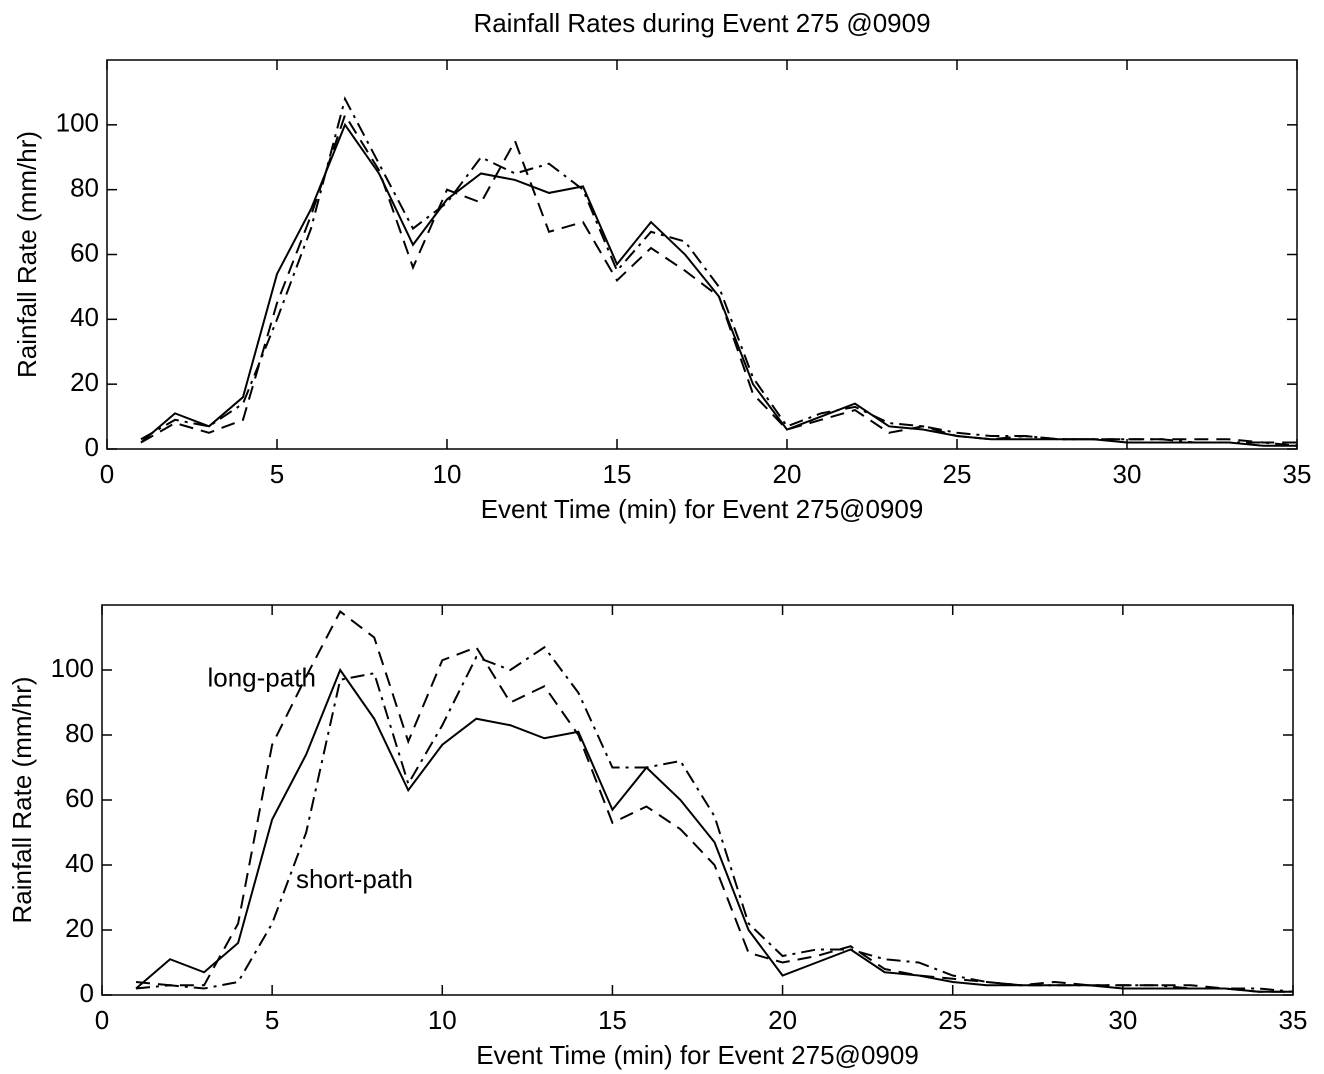 The height and width of the screenshot is (1074, 1324). What do you see at coordinates (701, 23) in the screenshot?
I see `chart-title: Rainfall Rates during Event 275 @0909` at bounding box center [701, 23].